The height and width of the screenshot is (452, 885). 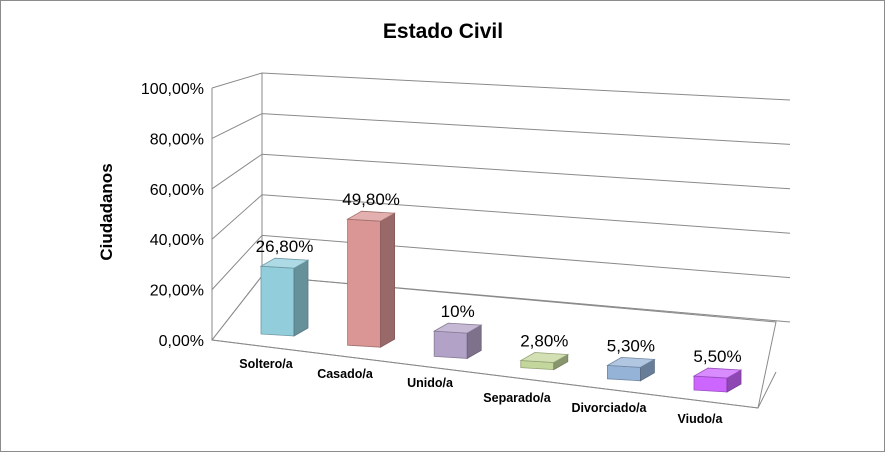 What do you see at coordinates (181, 341) in the screenshot?
I see `y-tick-label: 0,00%` at bounding box center [181, 341].